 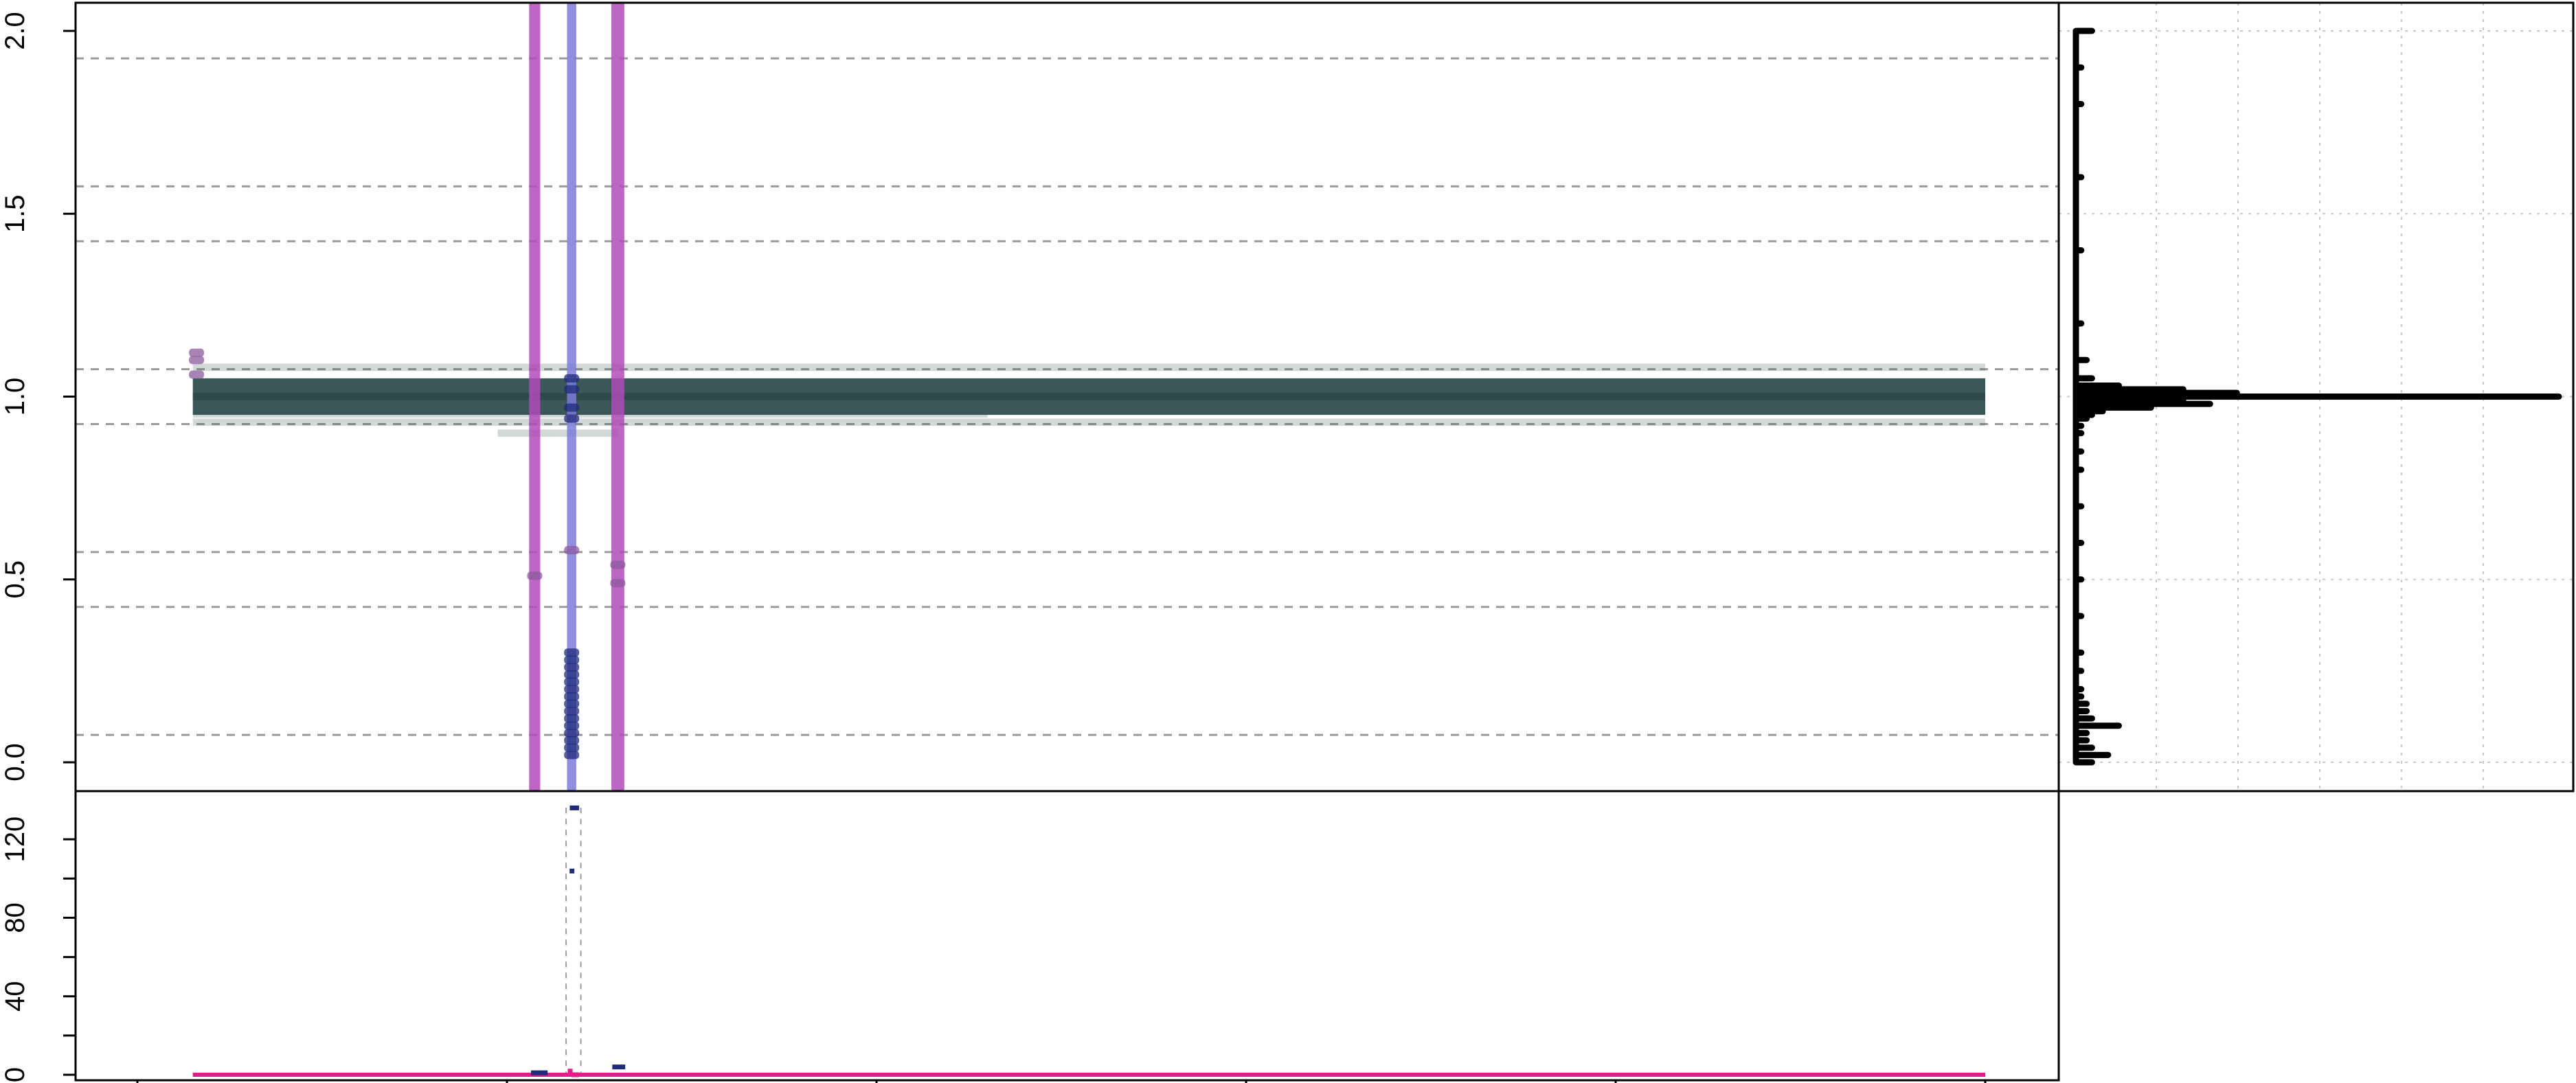 I want to click on side-panel-frame, so click(x=2316, y=397).